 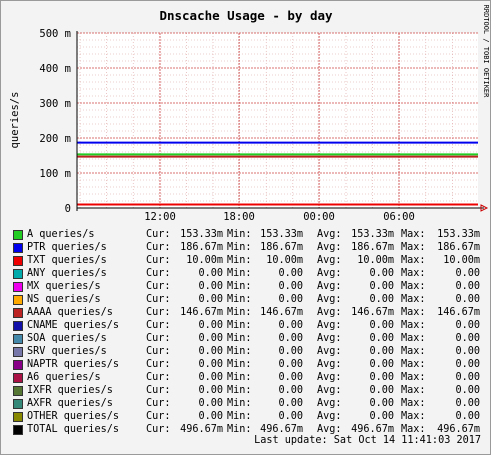 What do you see at coordinates (55, 69) in the screenshot?
I see `y-tick-label: 400 m` at bounding box center [55, 69].